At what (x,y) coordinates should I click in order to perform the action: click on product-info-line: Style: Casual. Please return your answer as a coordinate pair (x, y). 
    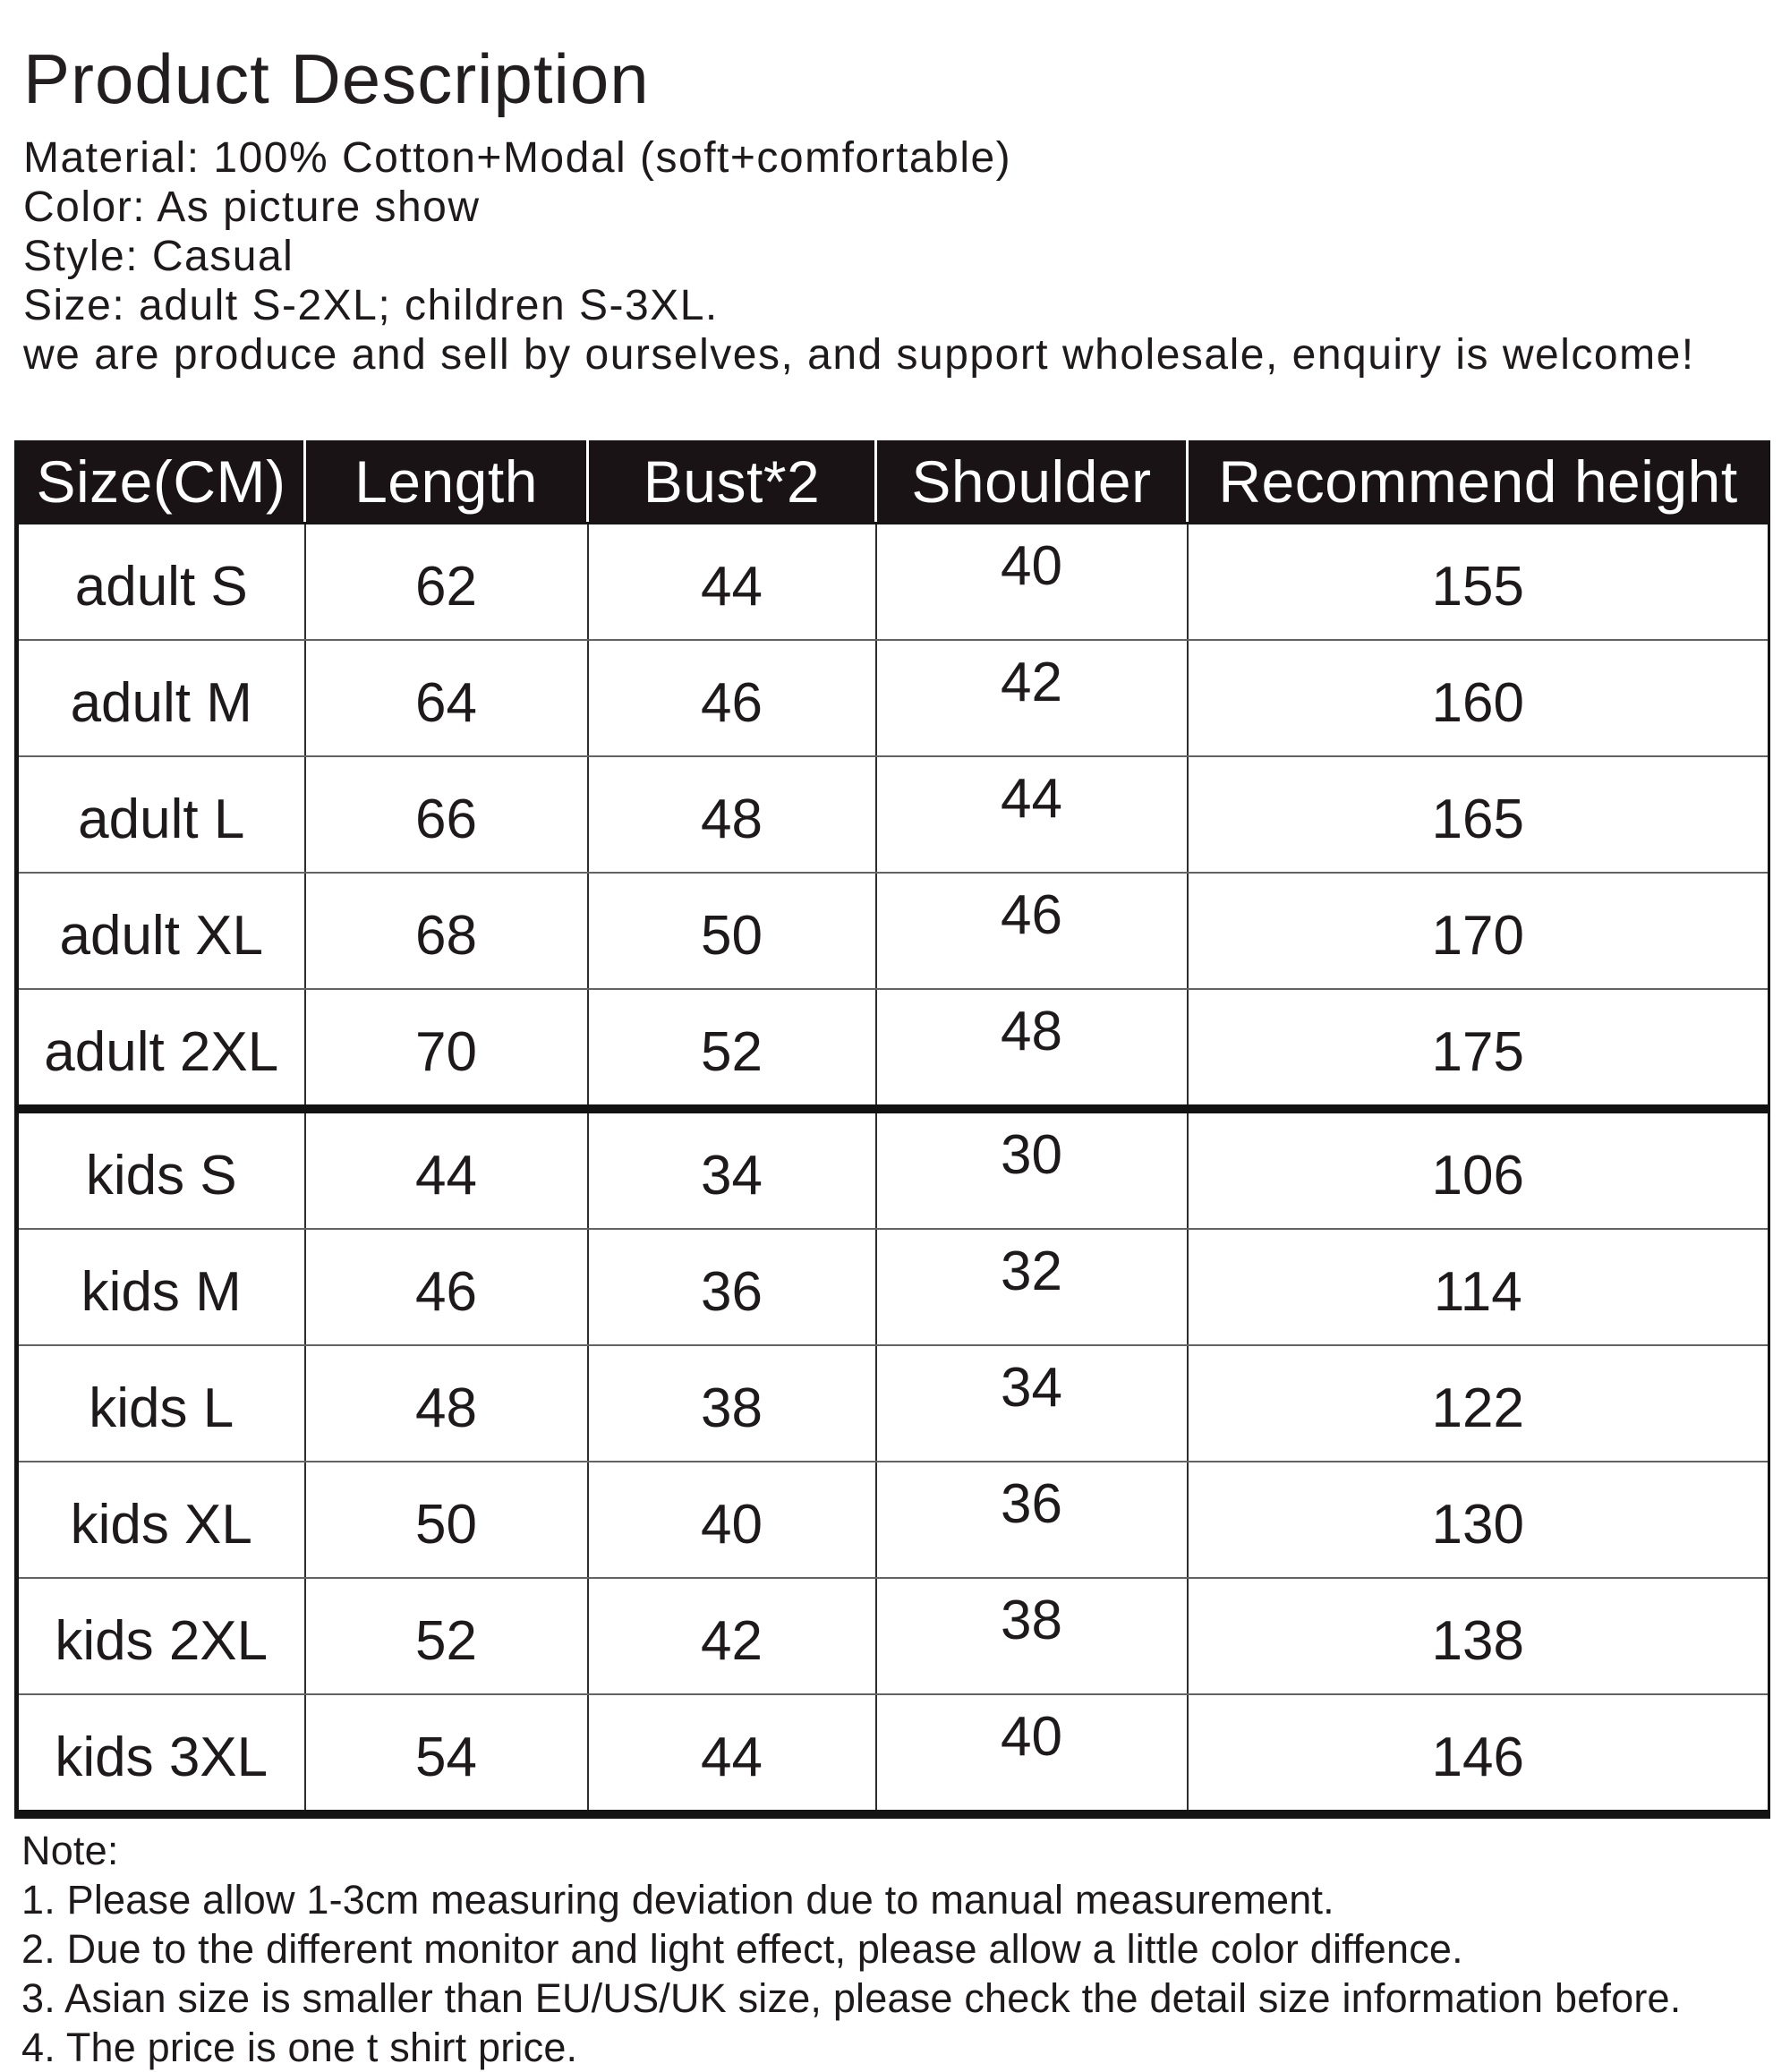
    Looking at the image, I should click on (158, 256).